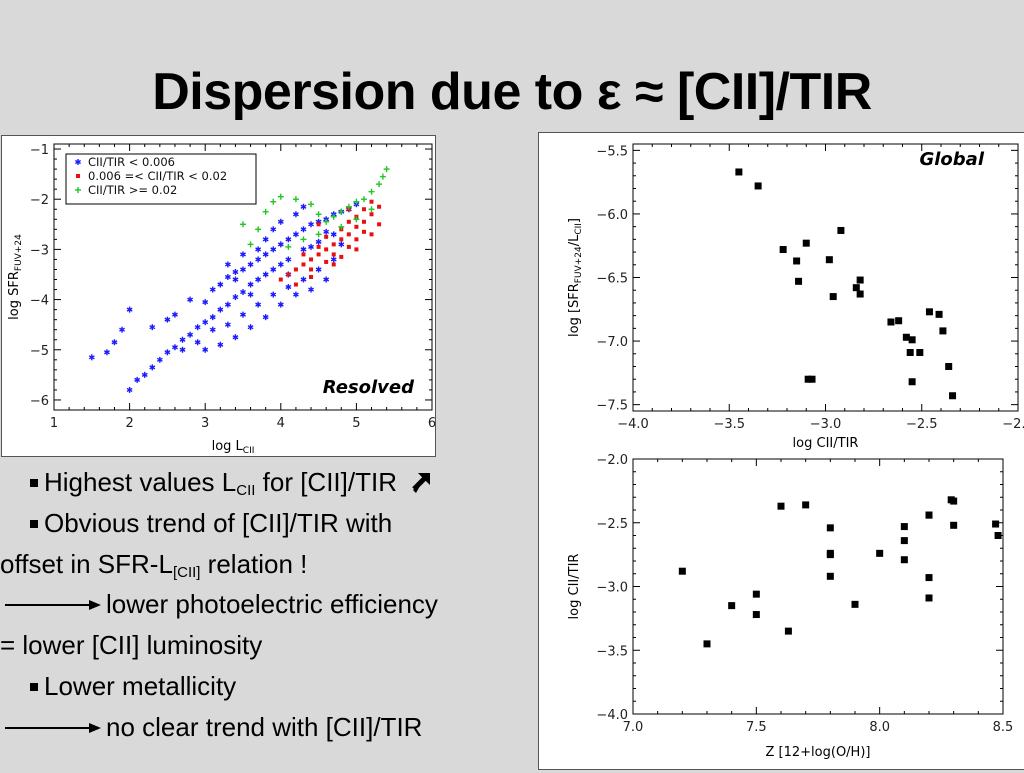 The height and width of the screenshot is (773, 1024). Describe the element at coordinates (612, 279) in the screenshot. I see `global-top-y-tick-label: −6.5` at that location.